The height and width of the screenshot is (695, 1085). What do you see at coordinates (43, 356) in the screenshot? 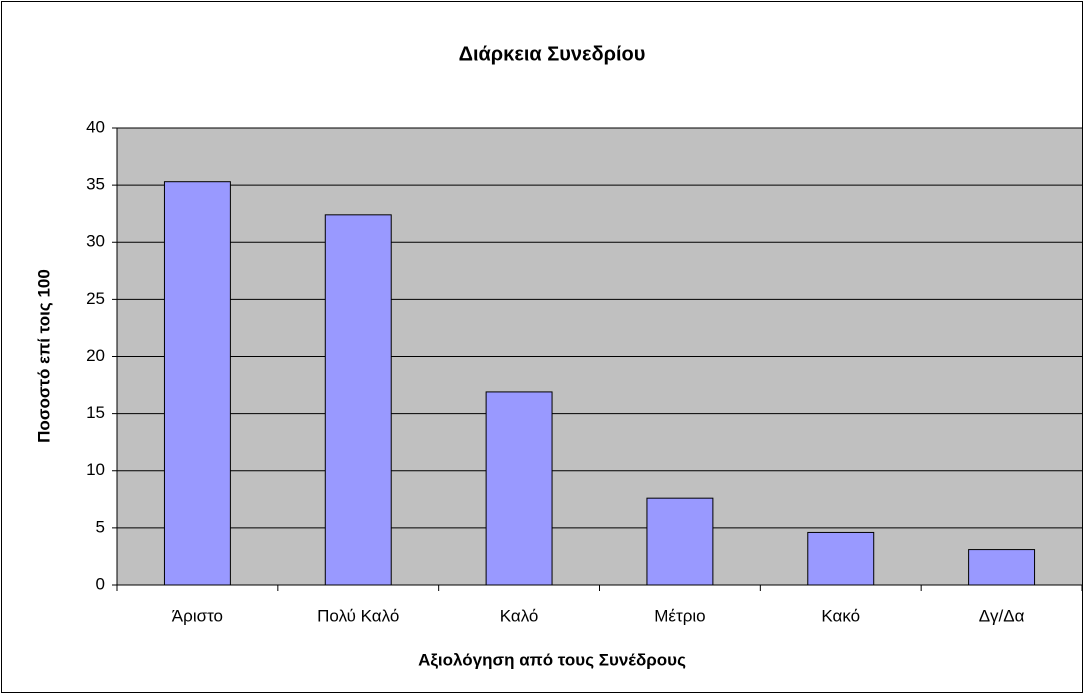
I see `y-axis-label: Ποσοστό επί τοις 100` at bounding box center [43, 356].